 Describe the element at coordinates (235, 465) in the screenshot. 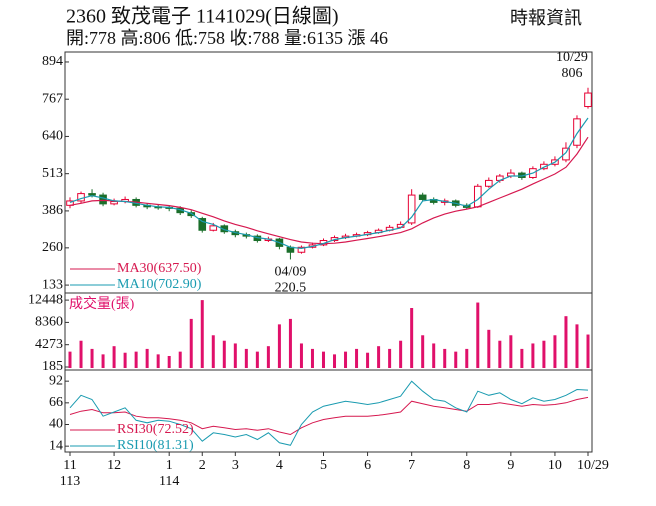

I see `x-tick-label: 3` at that location.